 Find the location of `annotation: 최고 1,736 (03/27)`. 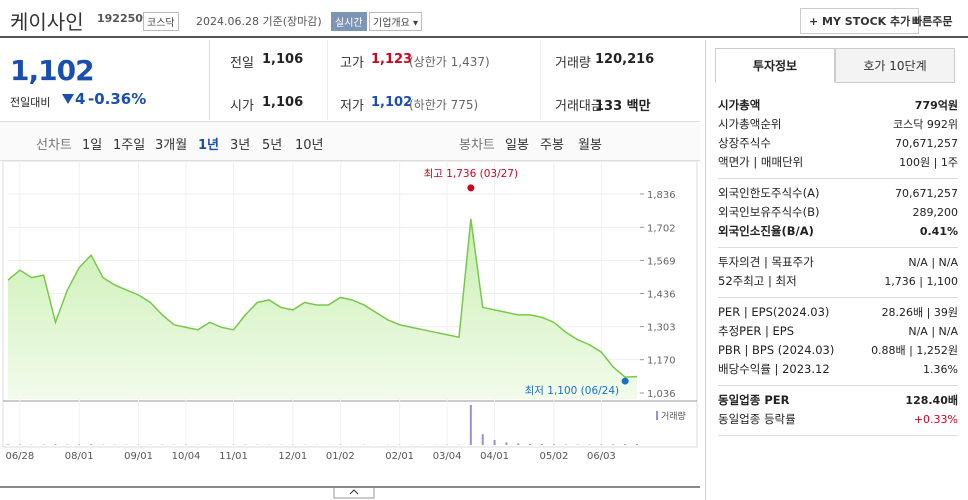

annotation: 최고 1,736 (03/27) is located at coordinates (471, 174).